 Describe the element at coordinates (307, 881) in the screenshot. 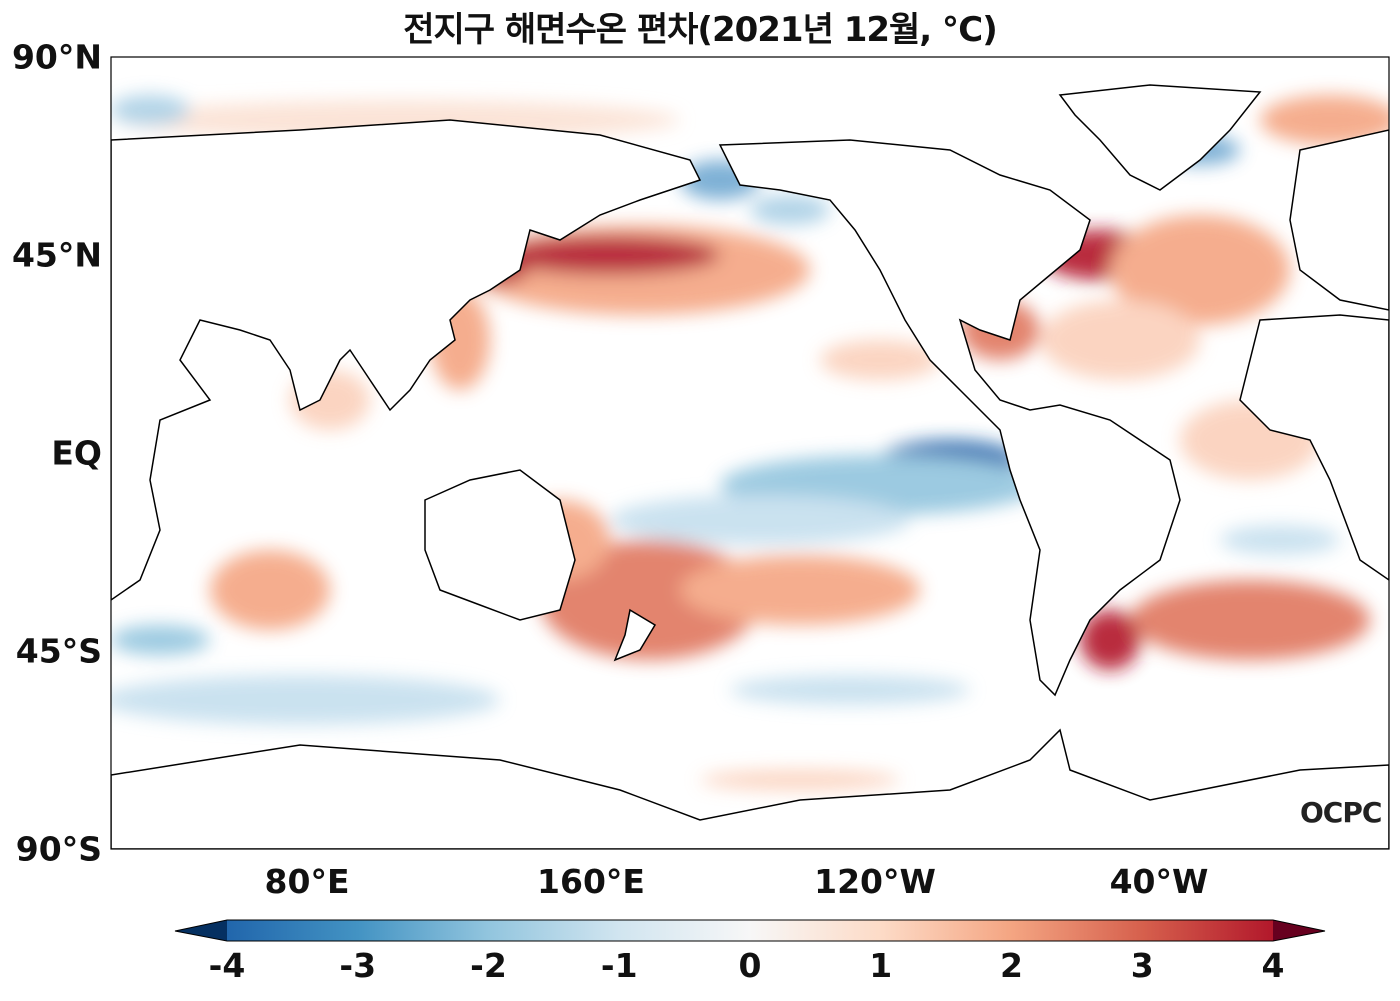

I see `lon-tick-80e: 80°E` at that location.